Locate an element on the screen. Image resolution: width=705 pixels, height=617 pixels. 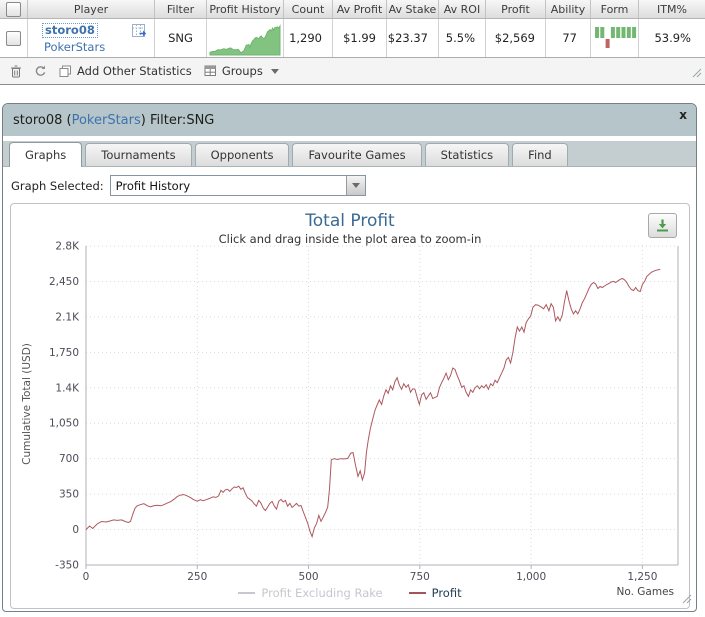
svg-text: 1.4K is located at coordinates (67, 388).